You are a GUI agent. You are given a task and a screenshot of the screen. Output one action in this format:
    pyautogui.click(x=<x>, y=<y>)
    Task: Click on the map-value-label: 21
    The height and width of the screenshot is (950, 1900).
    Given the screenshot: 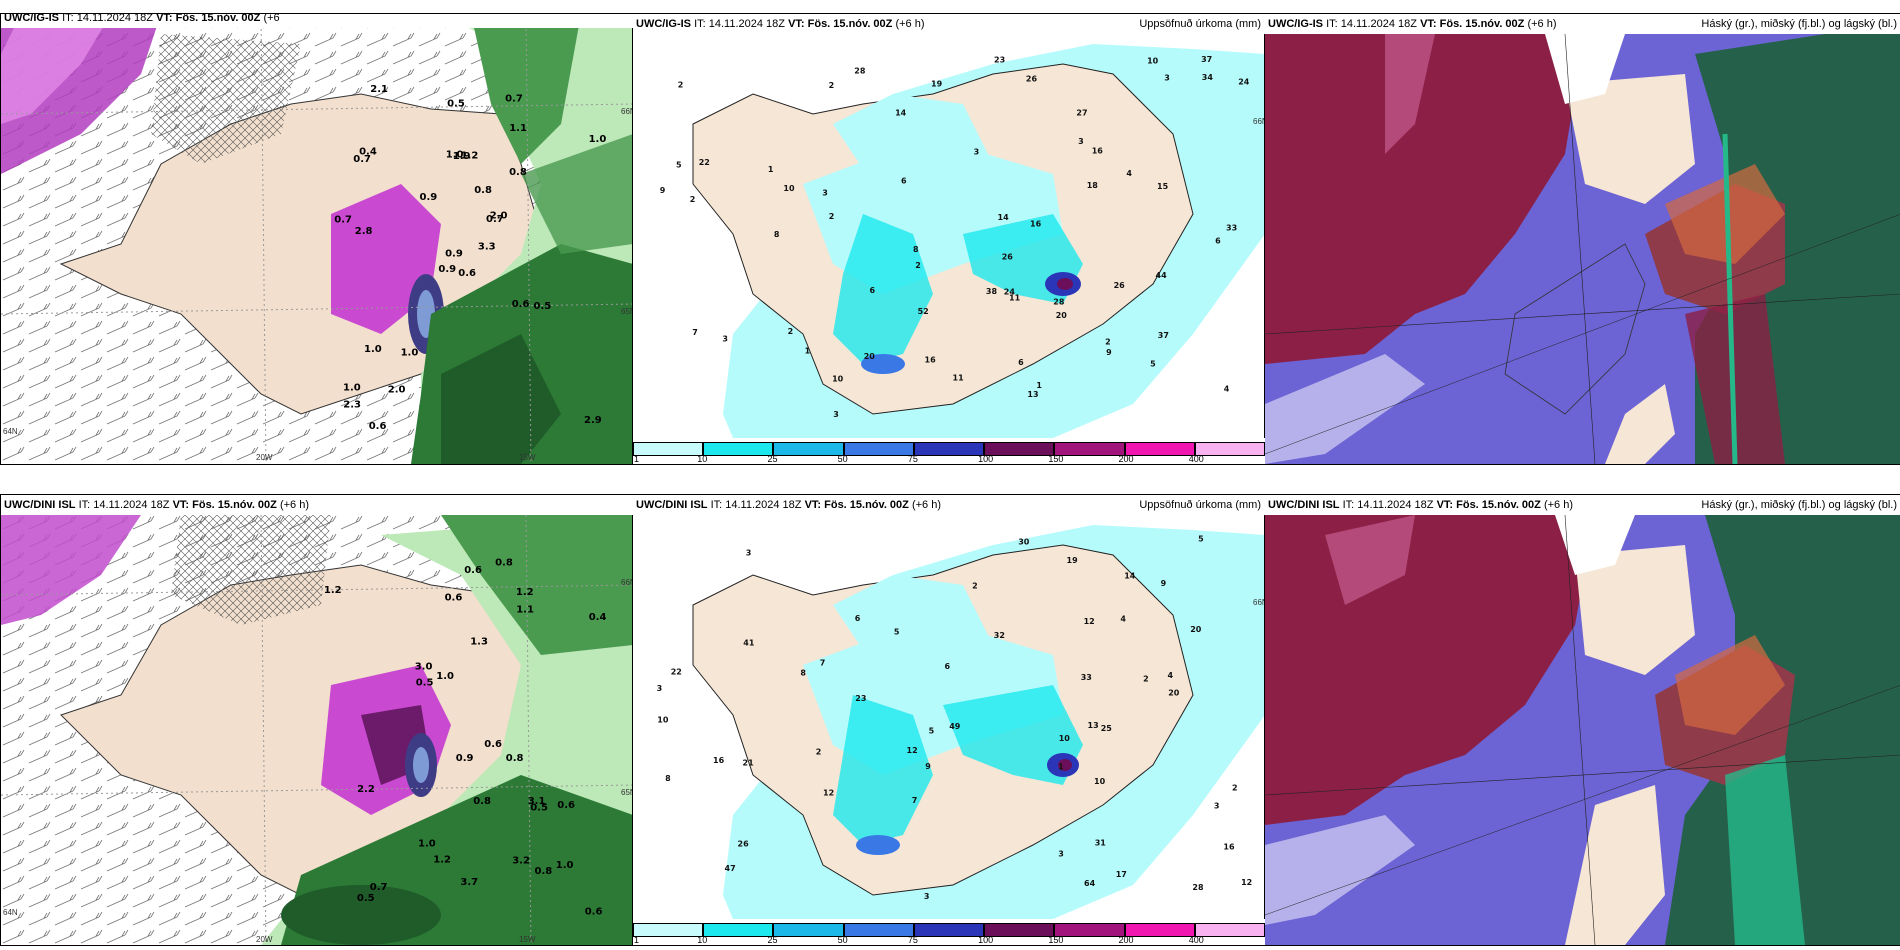 What is the action you would take?
    pyautogui.click(x=749, y=763)
    